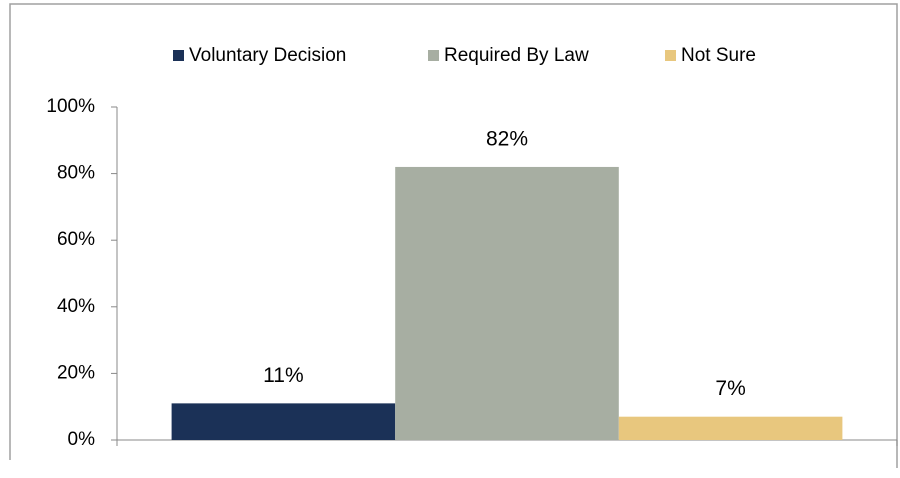  Describe the element at coordinates (82, 439) in the screenshot. I see `y-tick-label: 0%` at that location.